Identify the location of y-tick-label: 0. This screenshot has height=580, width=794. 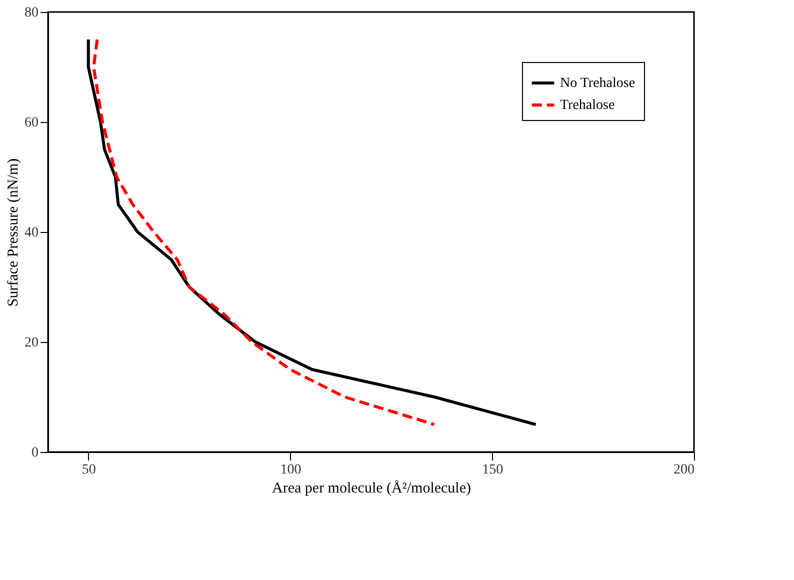
(35, 453).